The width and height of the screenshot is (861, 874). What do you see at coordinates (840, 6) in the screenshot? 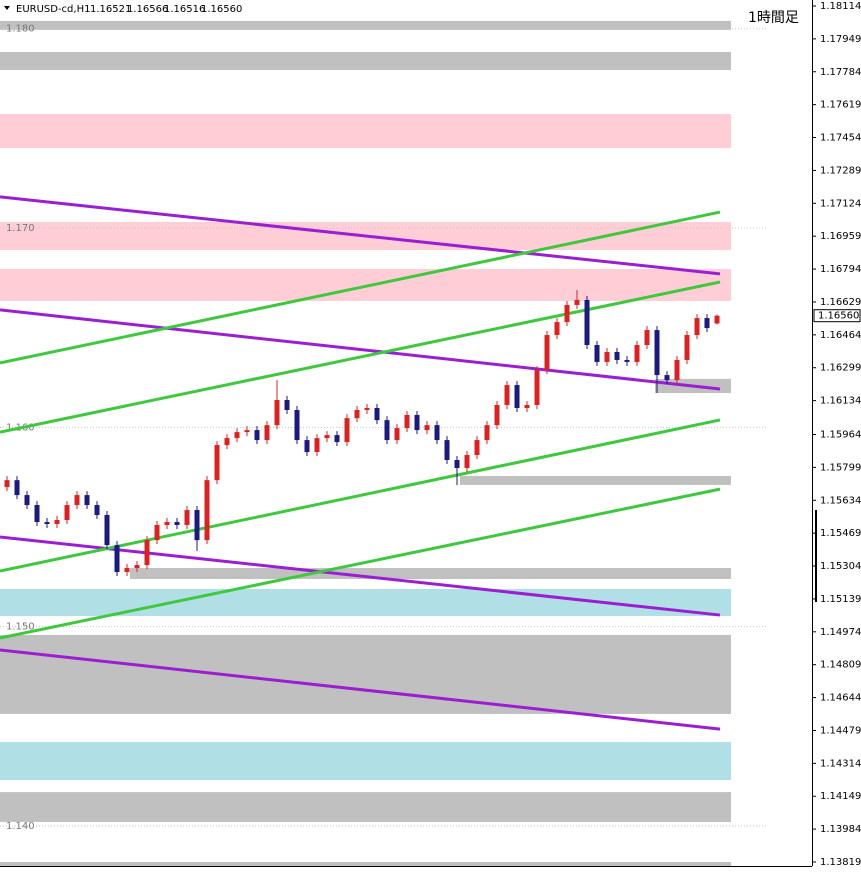
I see `y-tick-label: 1.18114` at bounding box center [840, 6].